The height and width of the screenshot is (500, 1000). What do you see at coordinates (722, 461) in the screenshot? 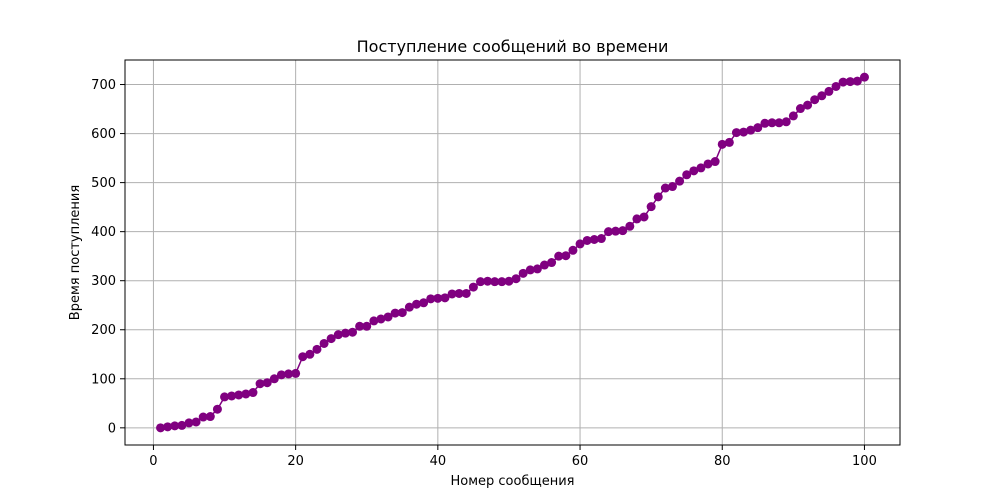
I see `x-tick-label: 80` at bounding box center [722, 461].